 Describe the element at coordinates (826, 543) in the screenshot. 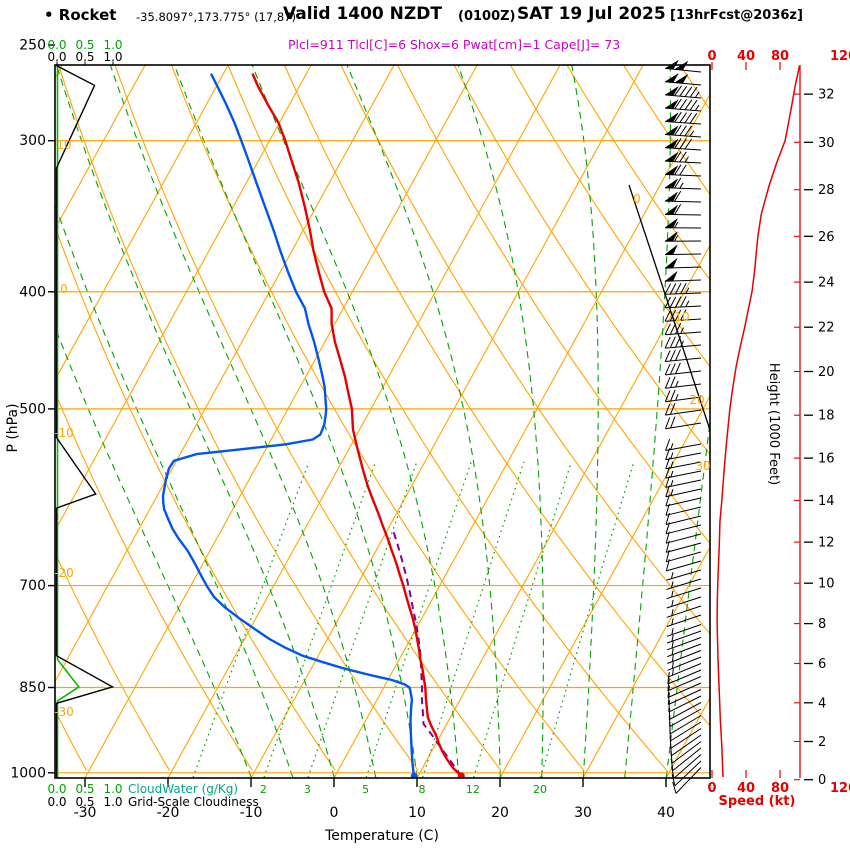

I see `height-tick-label: 12` at that location.